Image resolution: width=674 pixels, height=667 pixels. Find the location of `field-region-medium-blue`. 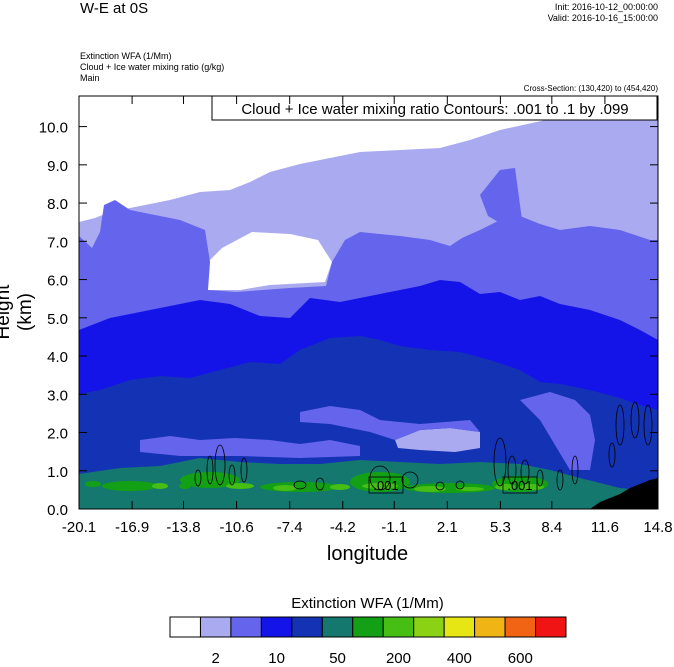

field-region-medium-blue is located at coordinates (501, 197).